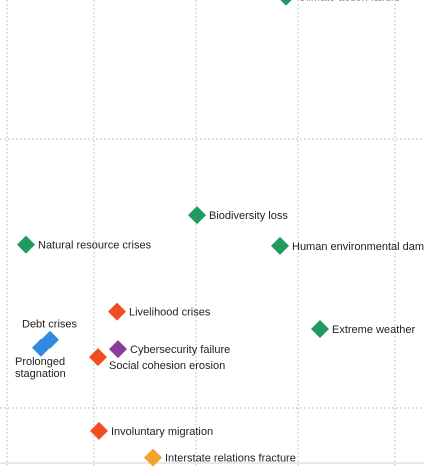  I want to click on risk-marker-natural-resource-crises, so click(26, 244).